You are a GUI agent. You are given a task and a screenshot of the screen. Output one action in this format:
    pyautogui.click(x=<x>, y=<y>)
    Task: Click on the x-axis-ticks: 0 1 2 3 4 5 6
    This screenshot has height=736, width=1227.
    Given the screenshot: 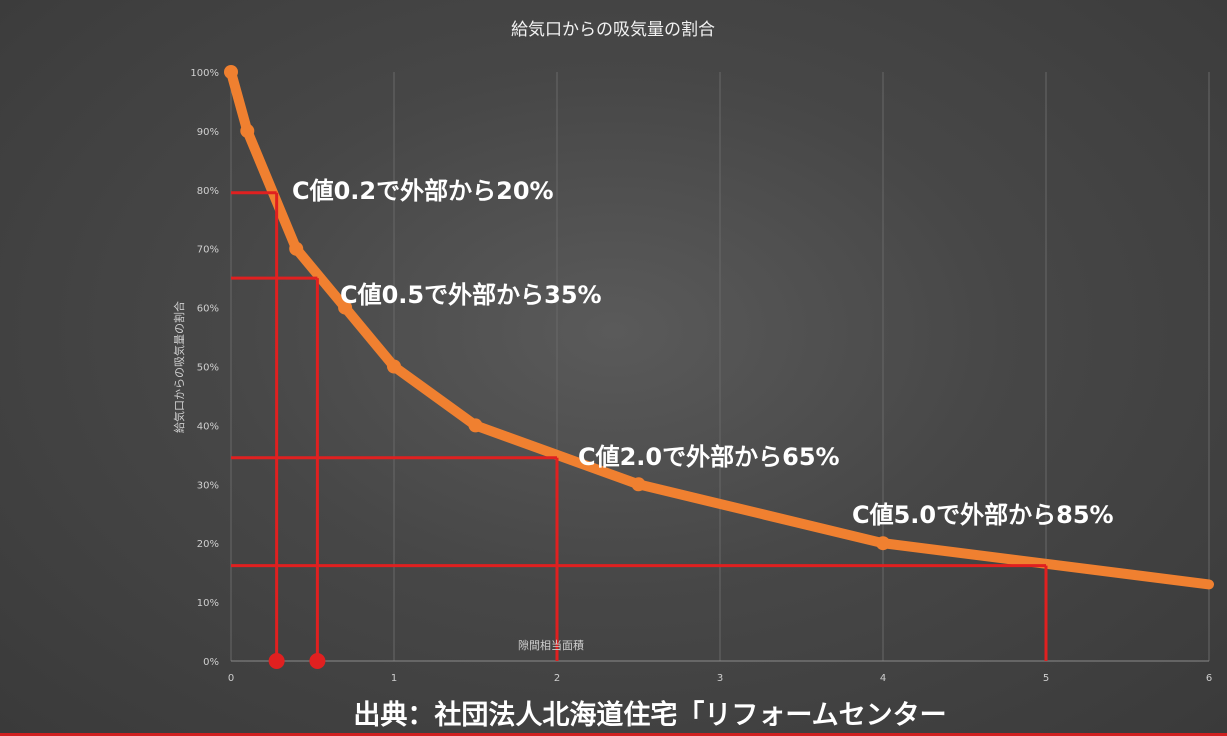 What is the action you would take?
    pyautogui.click(x=720, y=678)
    